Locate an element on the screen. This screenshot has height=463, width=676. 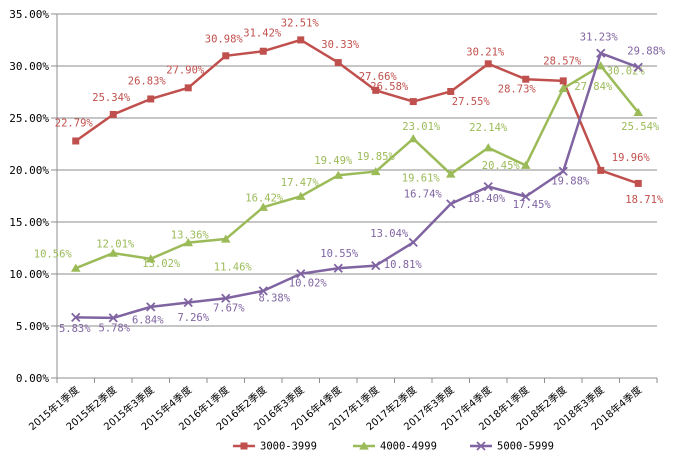
data-point-label-3000-3999: 28.73% is located at coordinates (517, 90).